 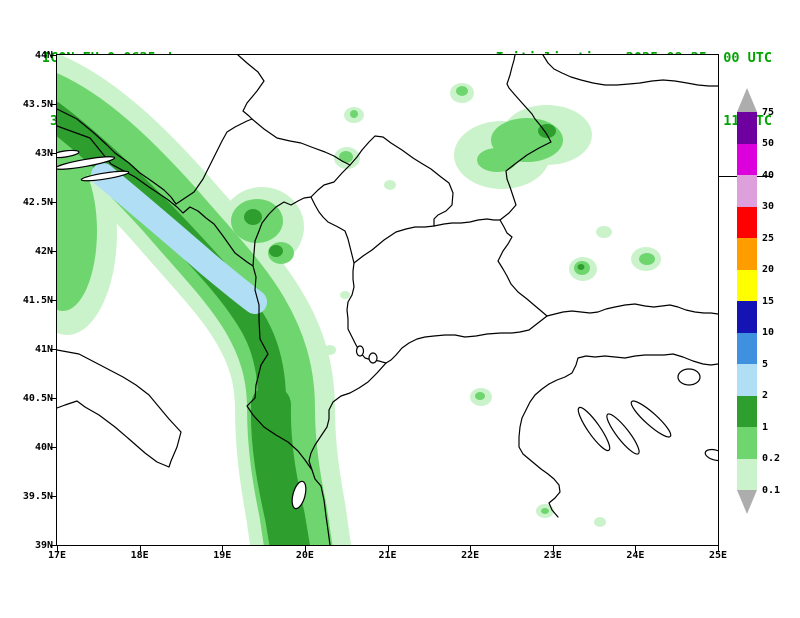 What do you see at coordinates (360, 351) in the screenshot?
I see `lake-ohrid` at bounding box center [360, 351].